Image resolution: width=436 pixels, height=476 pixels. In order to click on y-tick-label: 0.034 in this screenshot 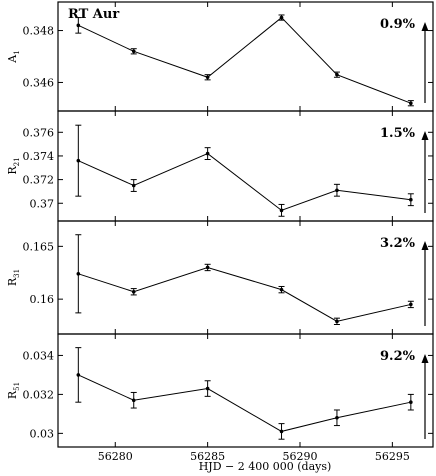, I will do `click(39, 355)`.